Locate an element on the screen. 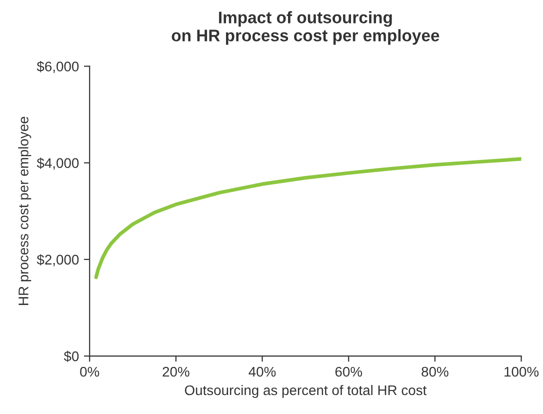 Image resolution: width=543 pixels, height=414 pixels. x-tick-label: 40% is located at coordinates (262, 371).